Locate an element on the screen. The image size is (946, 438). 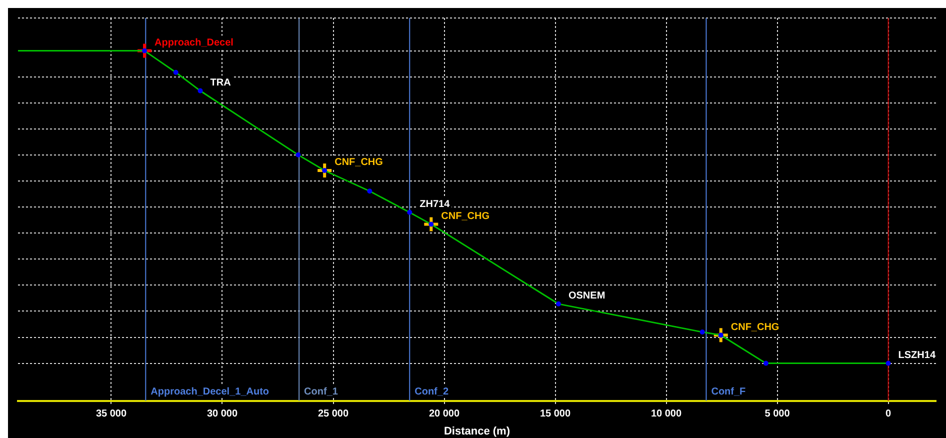
annotation: ZH714 is located at coordinates (435, 204).